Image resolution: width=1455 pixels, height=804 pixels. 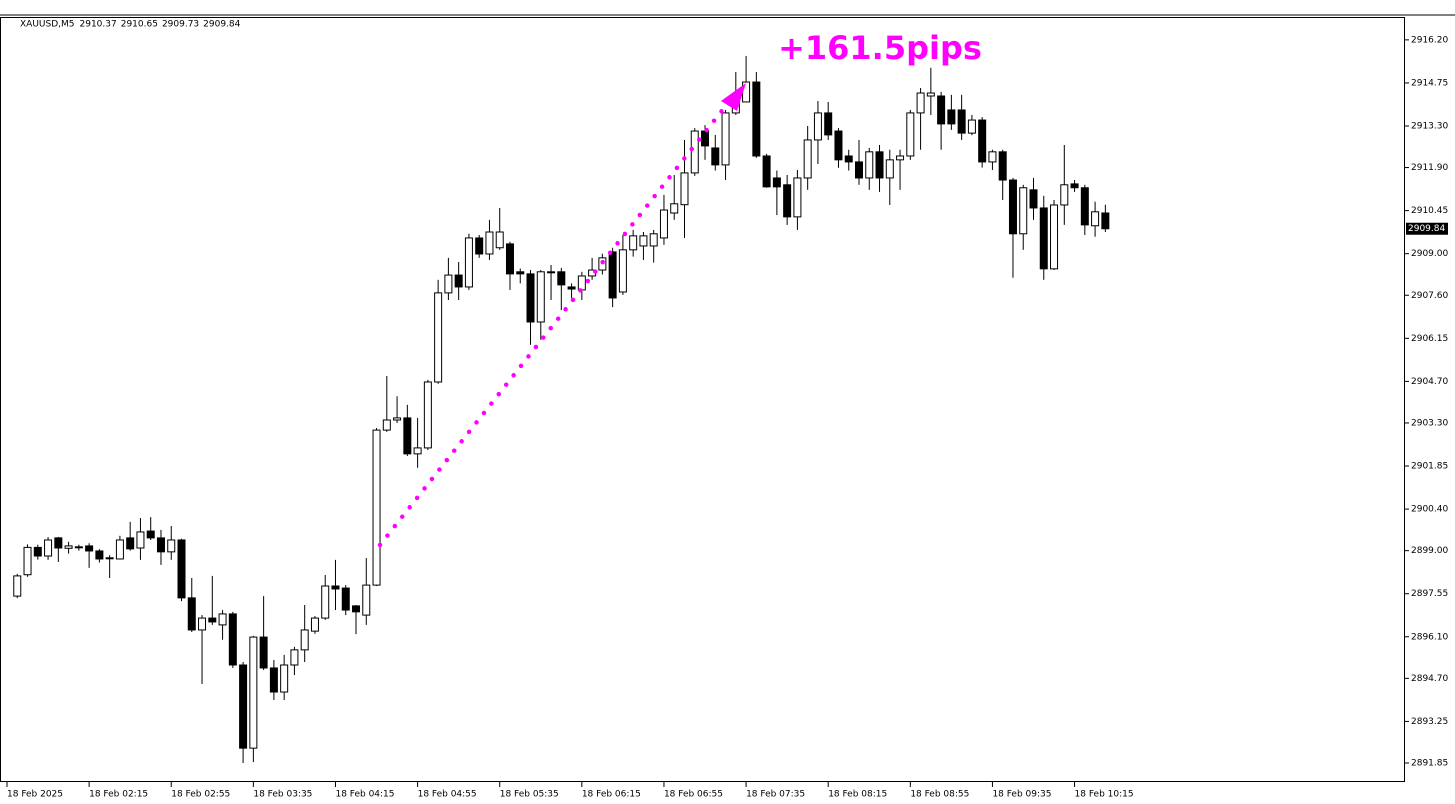 What do you see at coordinates (1429, 423) in the screenshot?
I see `y-tick-label: 2903.30` at bounding box center [1429, 423].